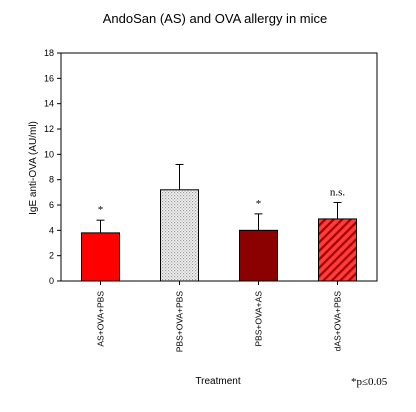 This screenshot has height=412, width=416. What do you see at coordinates (180, 322) in the screenshot?
I see `x-tick-label: PBS+OVA+PBS` at bounding box center [180, 322].